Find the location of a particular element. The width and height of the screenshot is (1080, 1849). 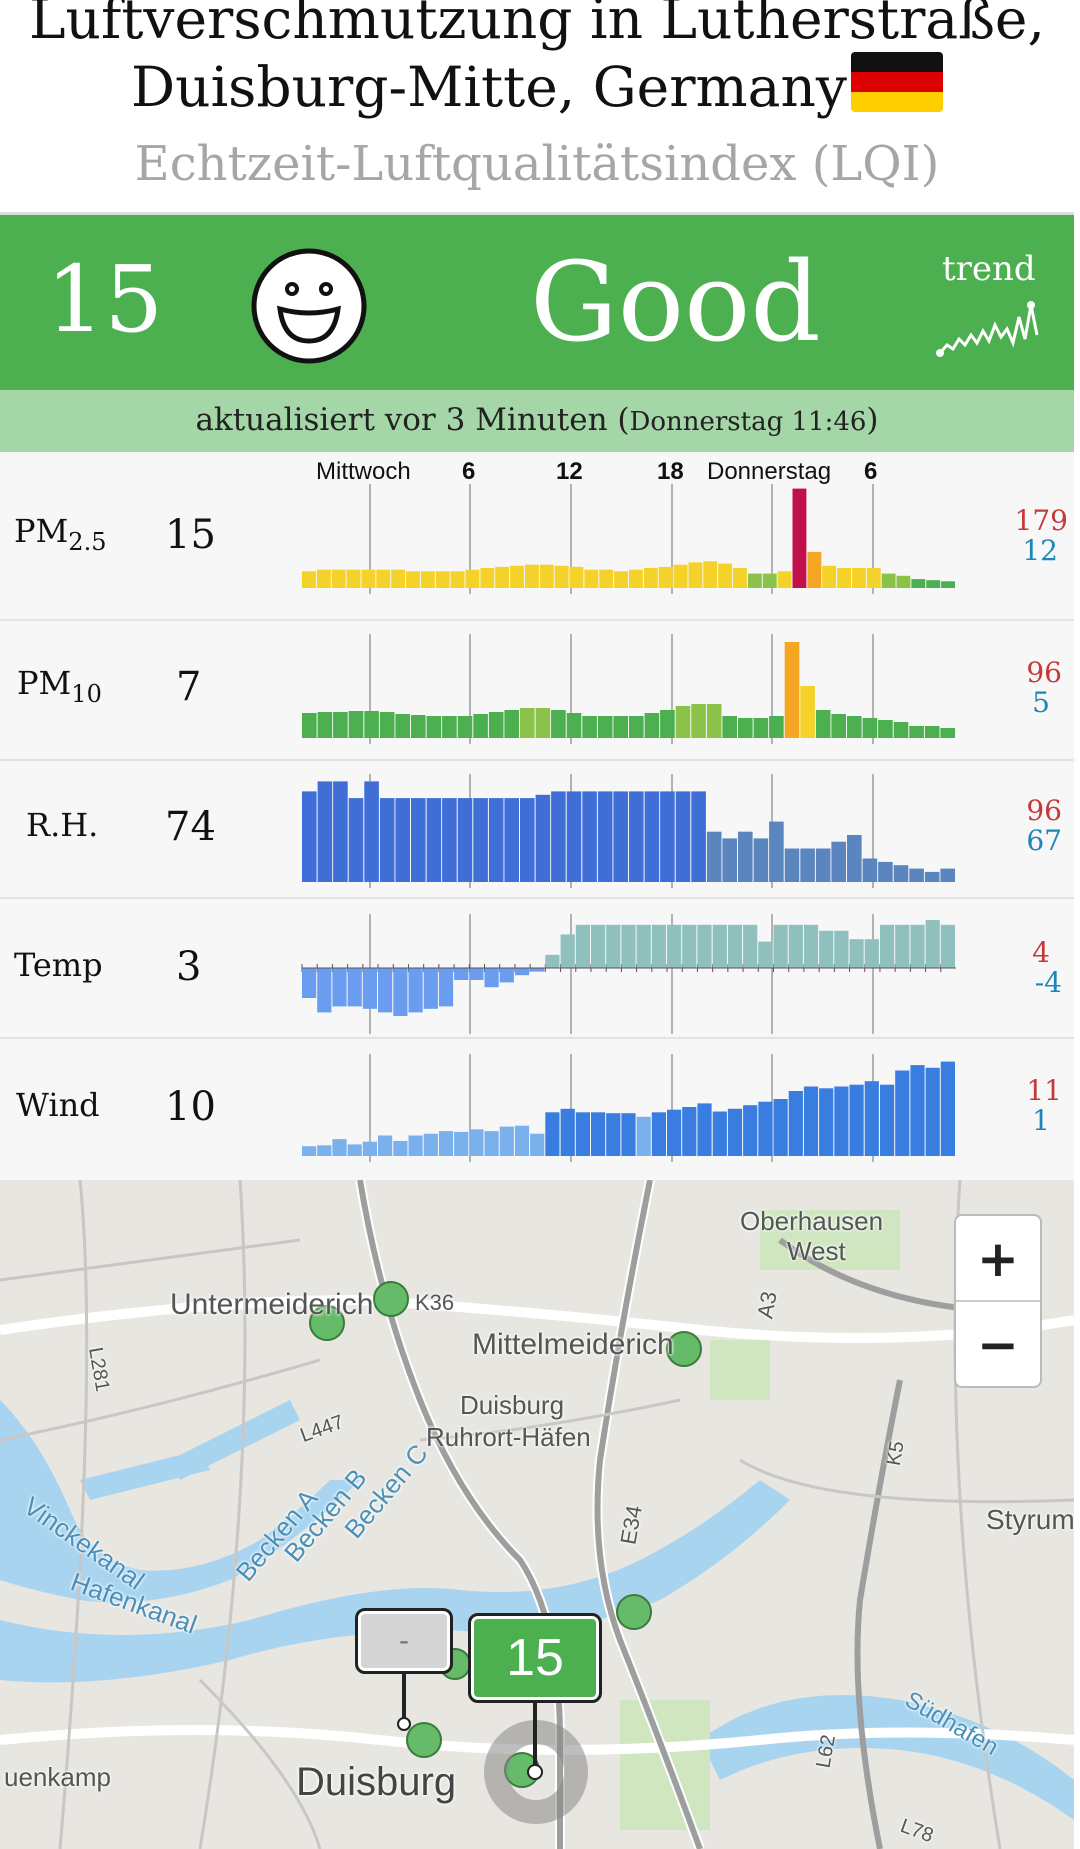

update-text: aktualisiert vor 3 Minuten ( is located at coordinates (412, 420).